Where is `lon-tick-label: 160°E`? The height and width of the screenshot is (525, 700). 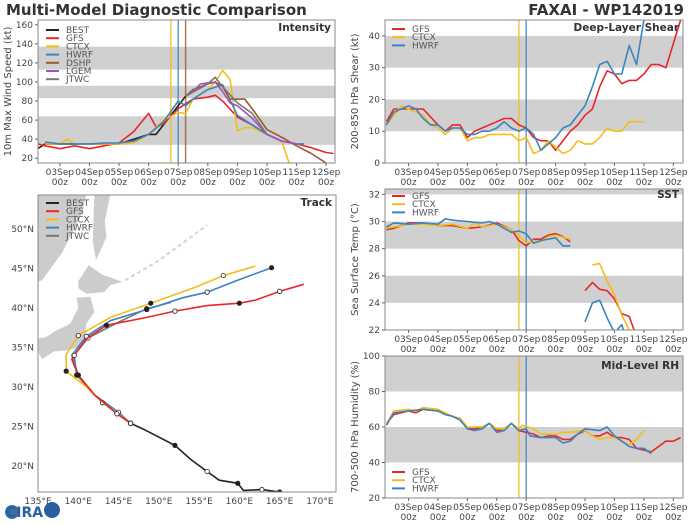
lon-tick-label: 160°E is located at coordinates (240, 502).